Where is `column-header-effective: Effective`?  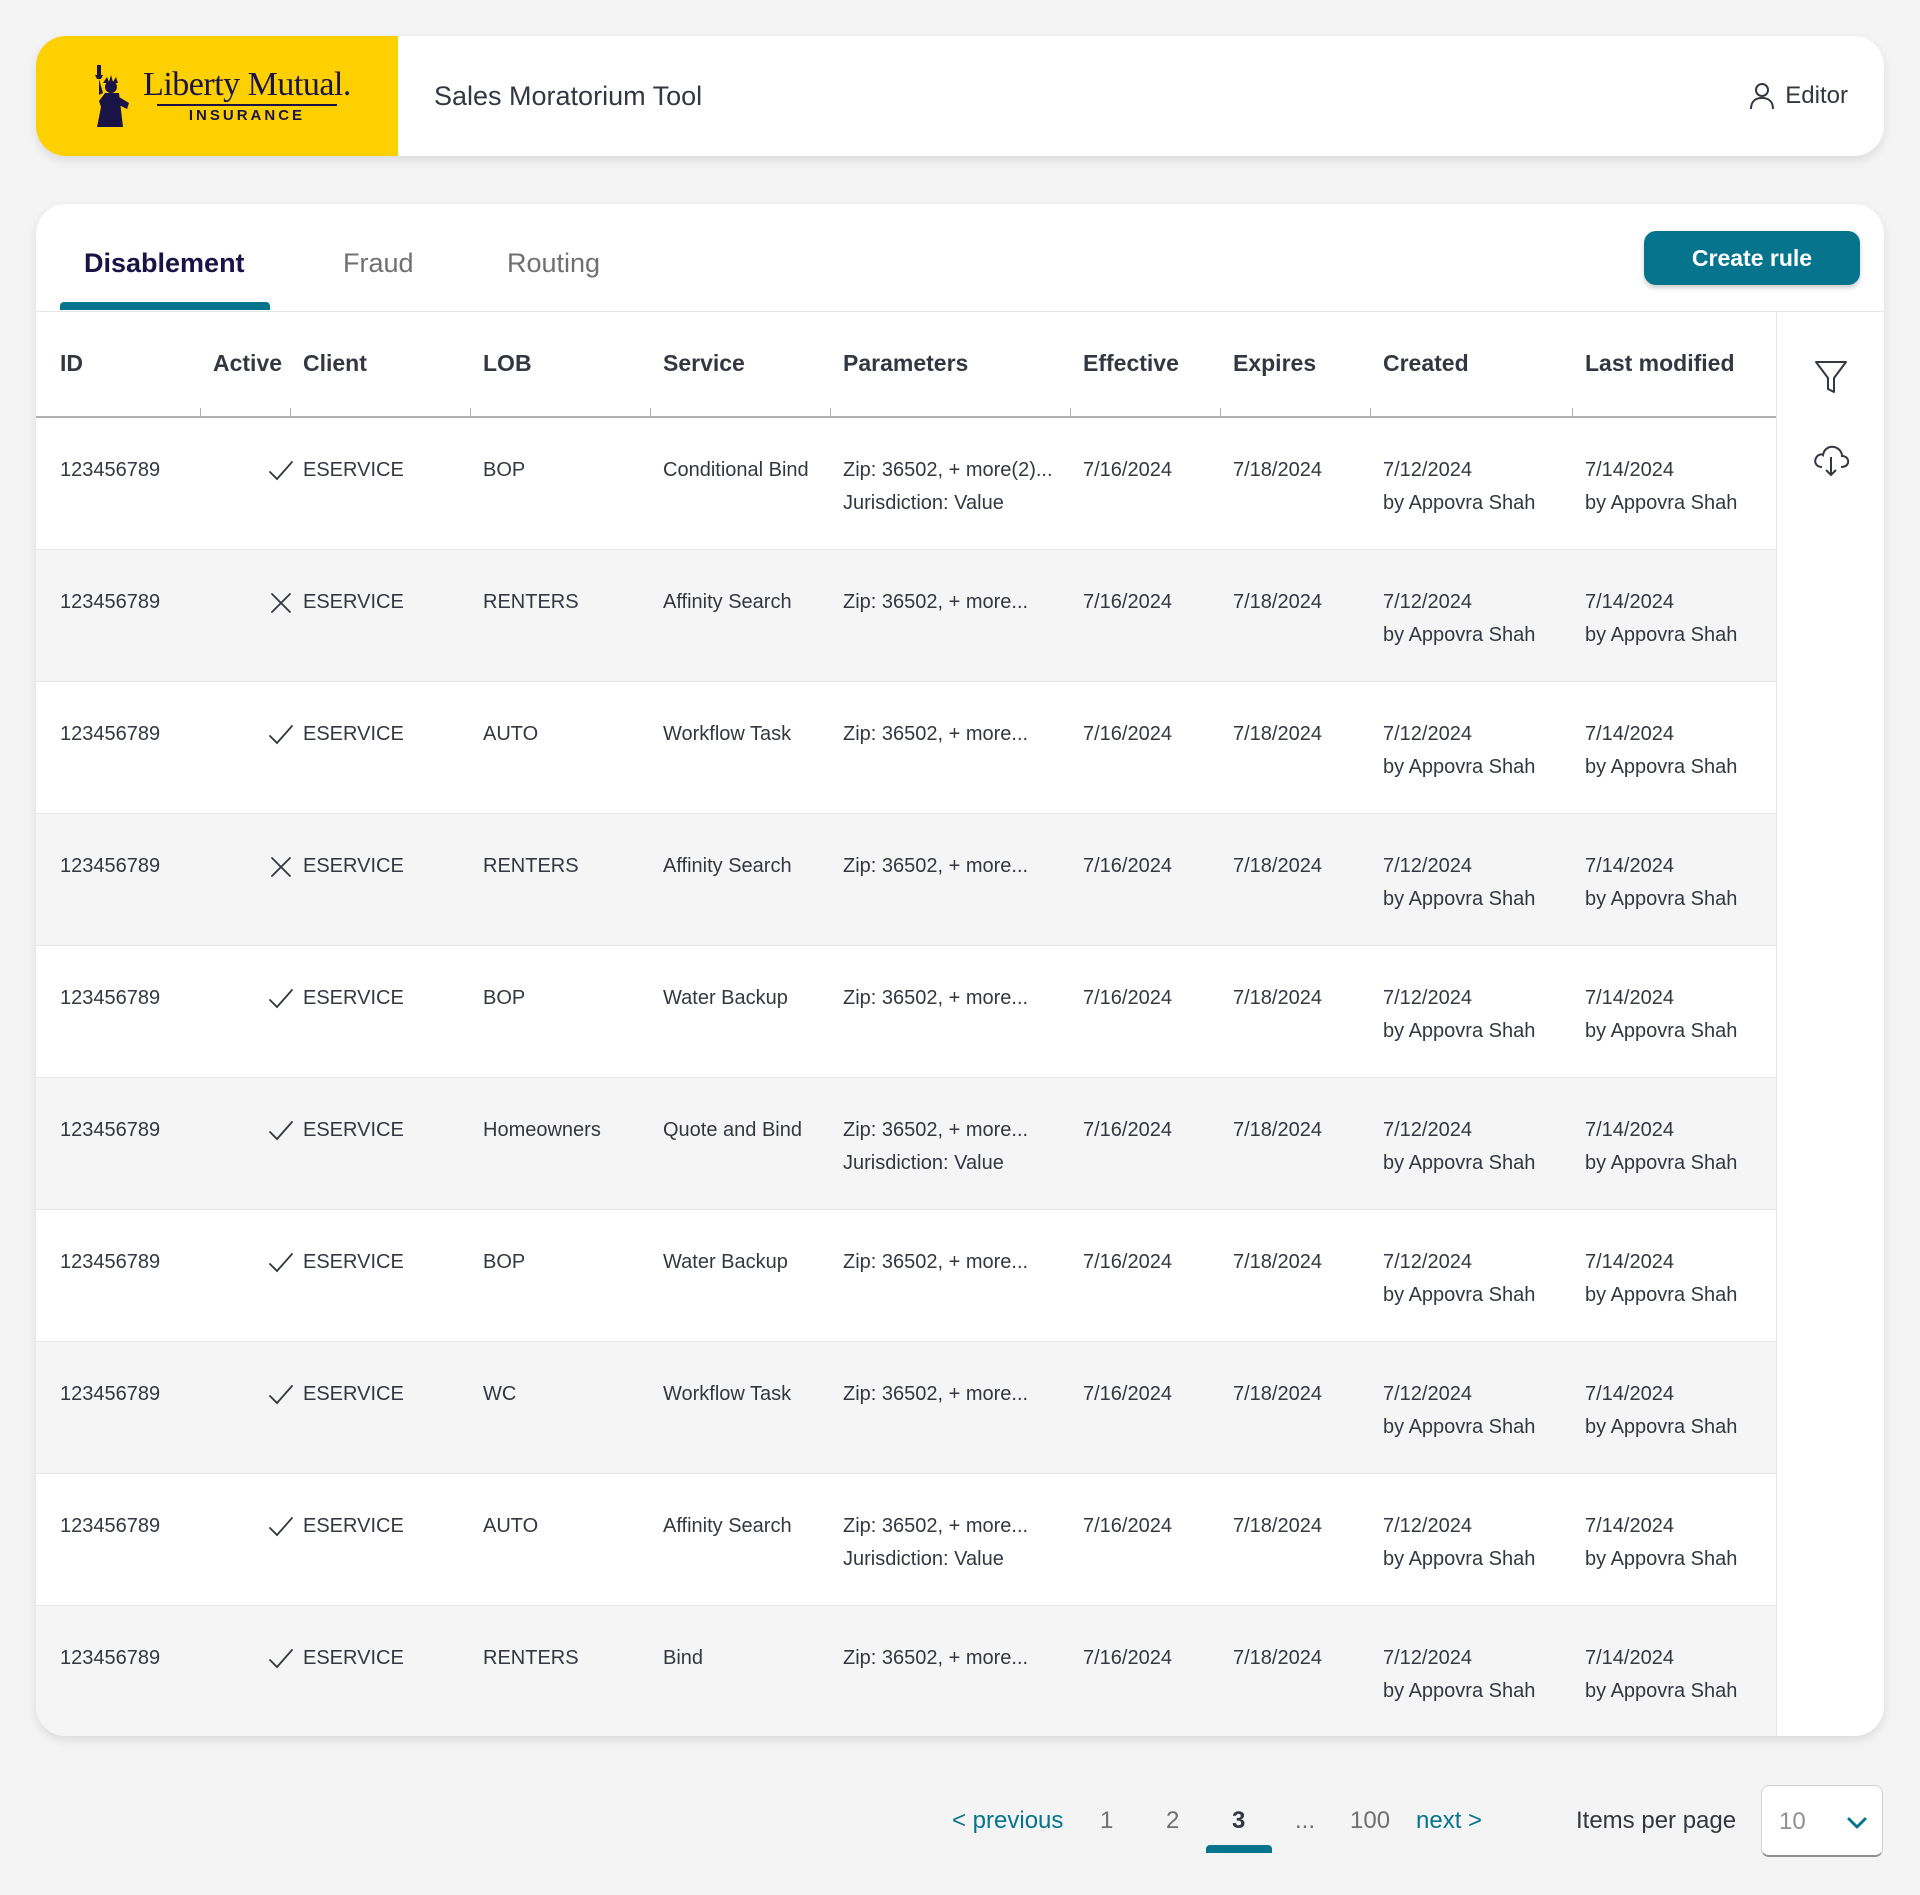
column-header-effective: Effective is located at coordinates (1131, 363).